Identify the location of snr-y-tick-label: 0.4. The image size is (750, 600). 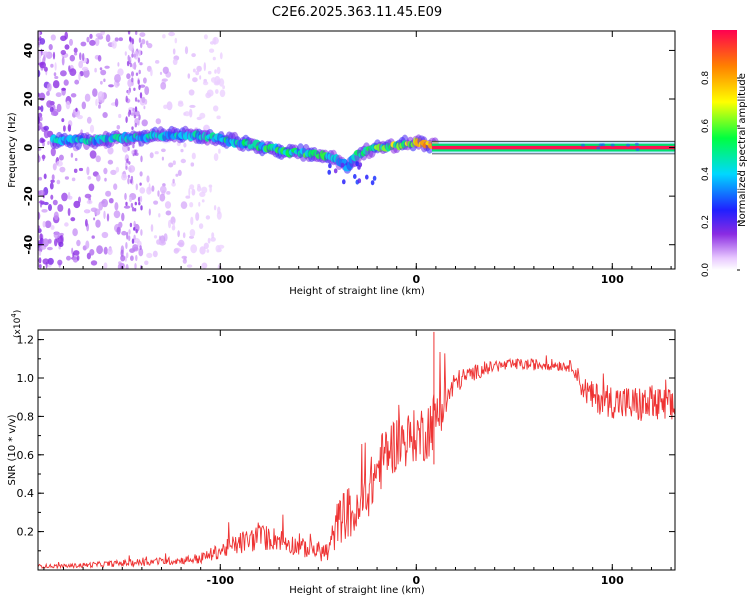
(26, 493).